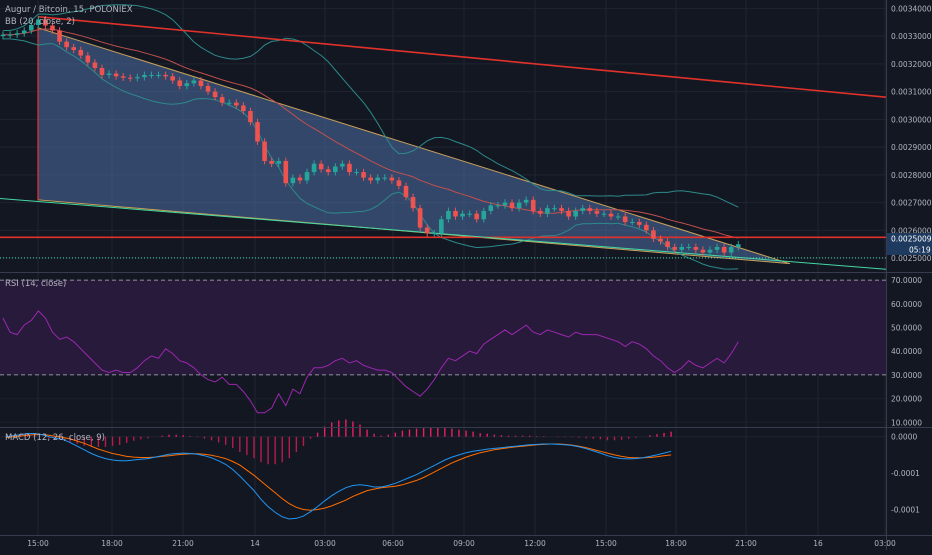 The image size is (932, 555). Describe the element at coordinates (35, 284) in the screenshot. I see `rsi-indicator-label: RSI (14, close)` at that location.